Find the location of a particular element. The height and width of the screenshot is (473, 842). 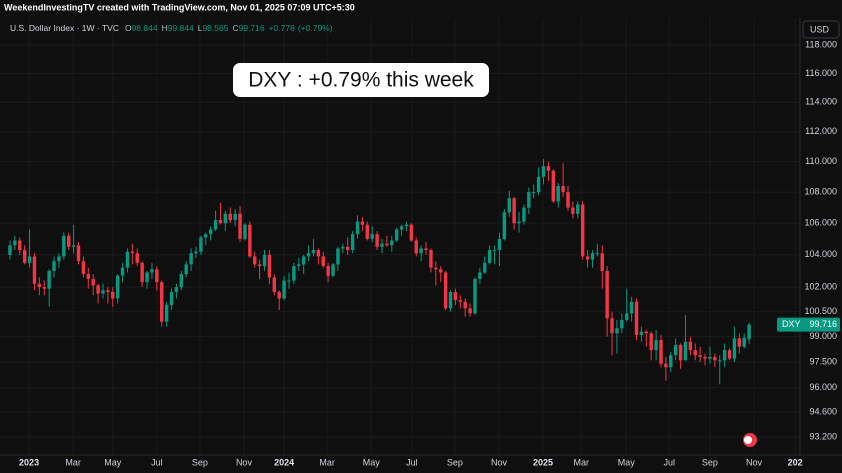

y-tick-label: 94.600 is located at coordinates (823, 412).